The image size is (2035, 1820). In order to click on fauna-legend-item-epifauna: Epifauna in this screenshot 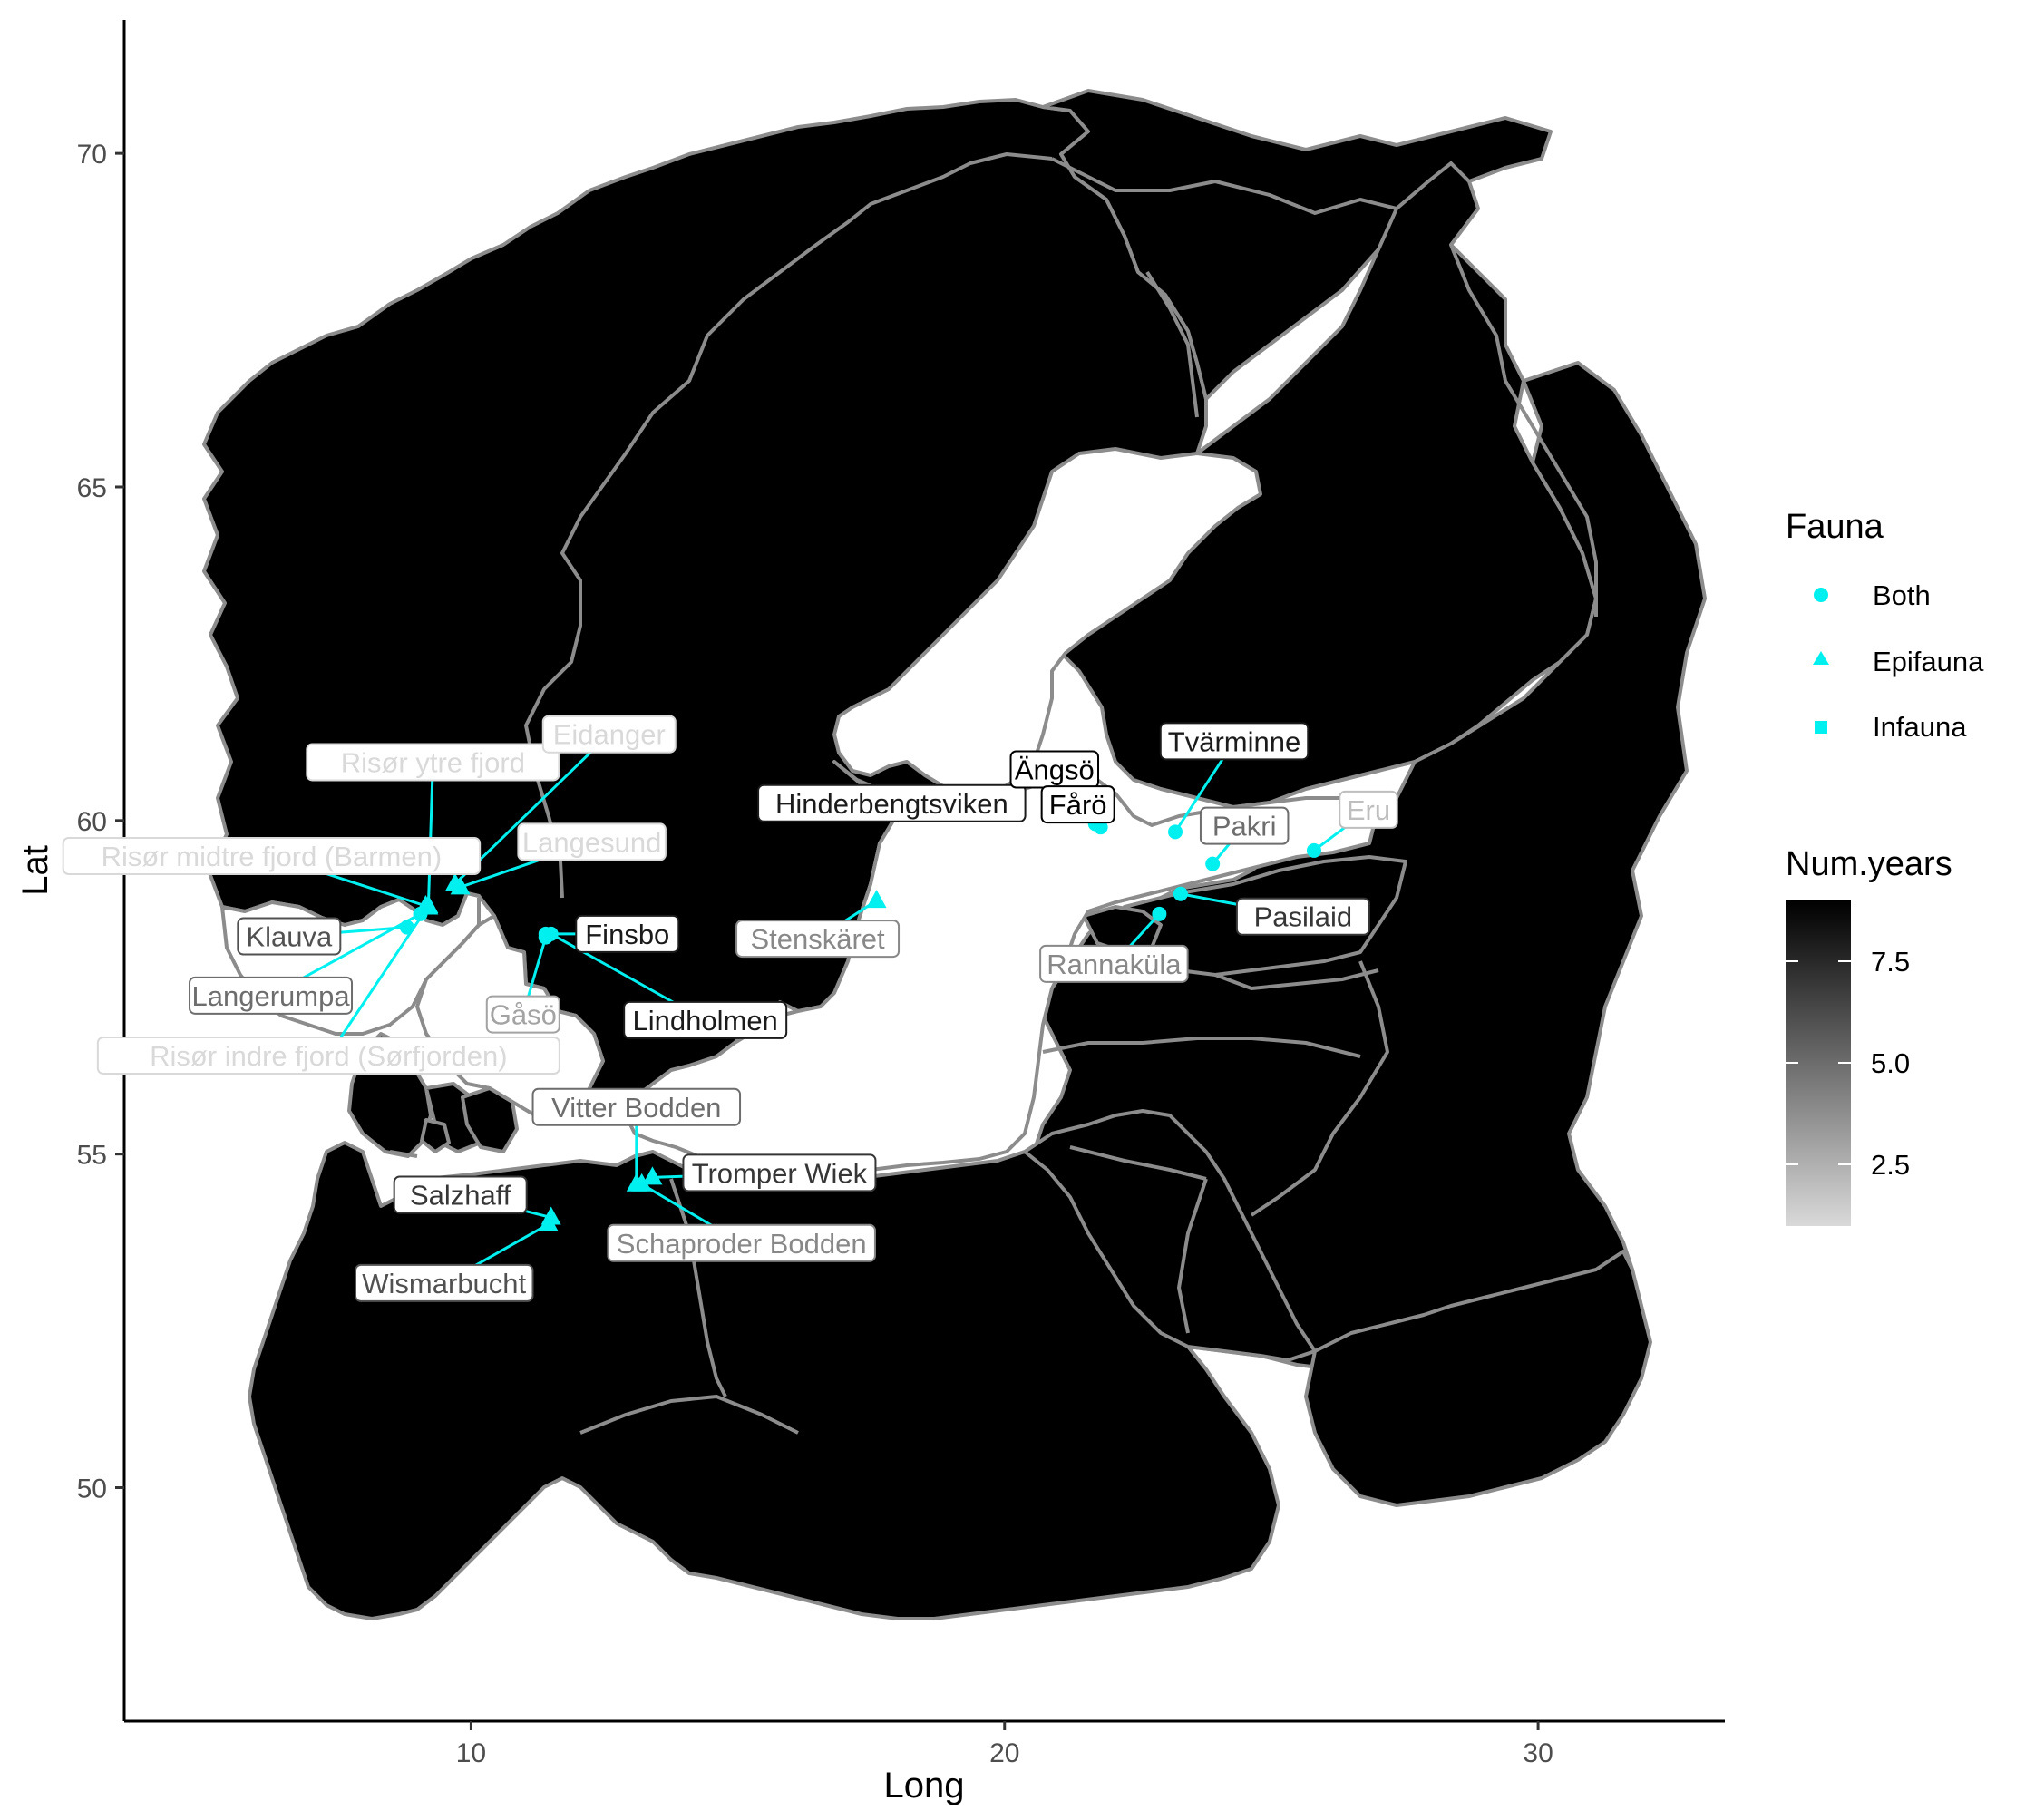, I will do `click(1899, 661)`.